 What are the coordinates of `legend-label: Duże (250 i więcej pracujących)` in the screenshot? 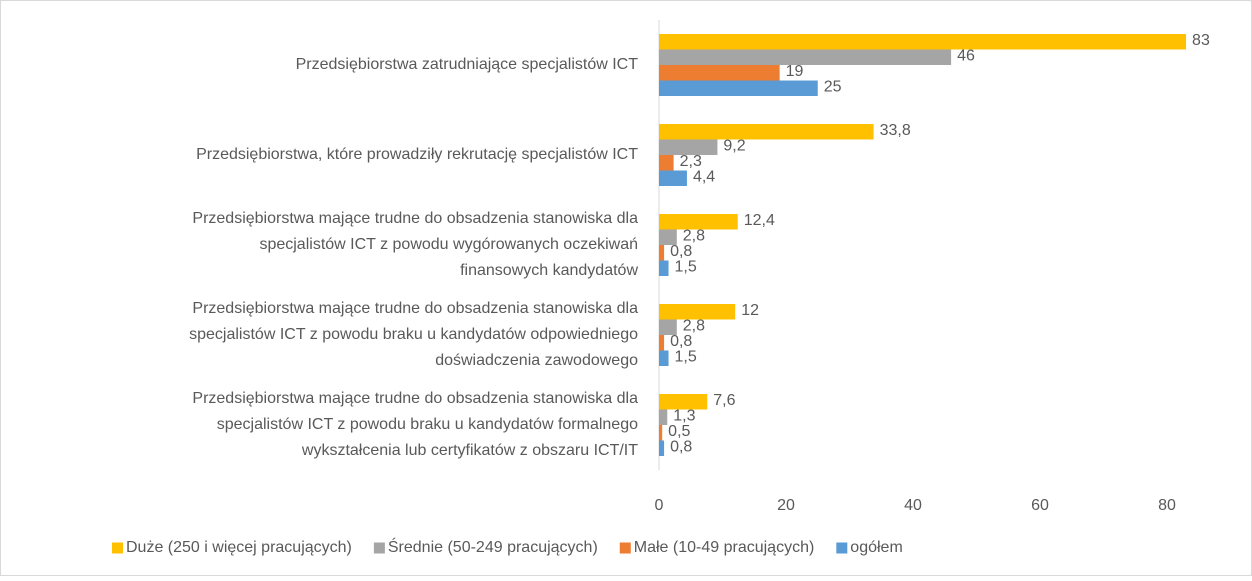 It's located at (239, 547).